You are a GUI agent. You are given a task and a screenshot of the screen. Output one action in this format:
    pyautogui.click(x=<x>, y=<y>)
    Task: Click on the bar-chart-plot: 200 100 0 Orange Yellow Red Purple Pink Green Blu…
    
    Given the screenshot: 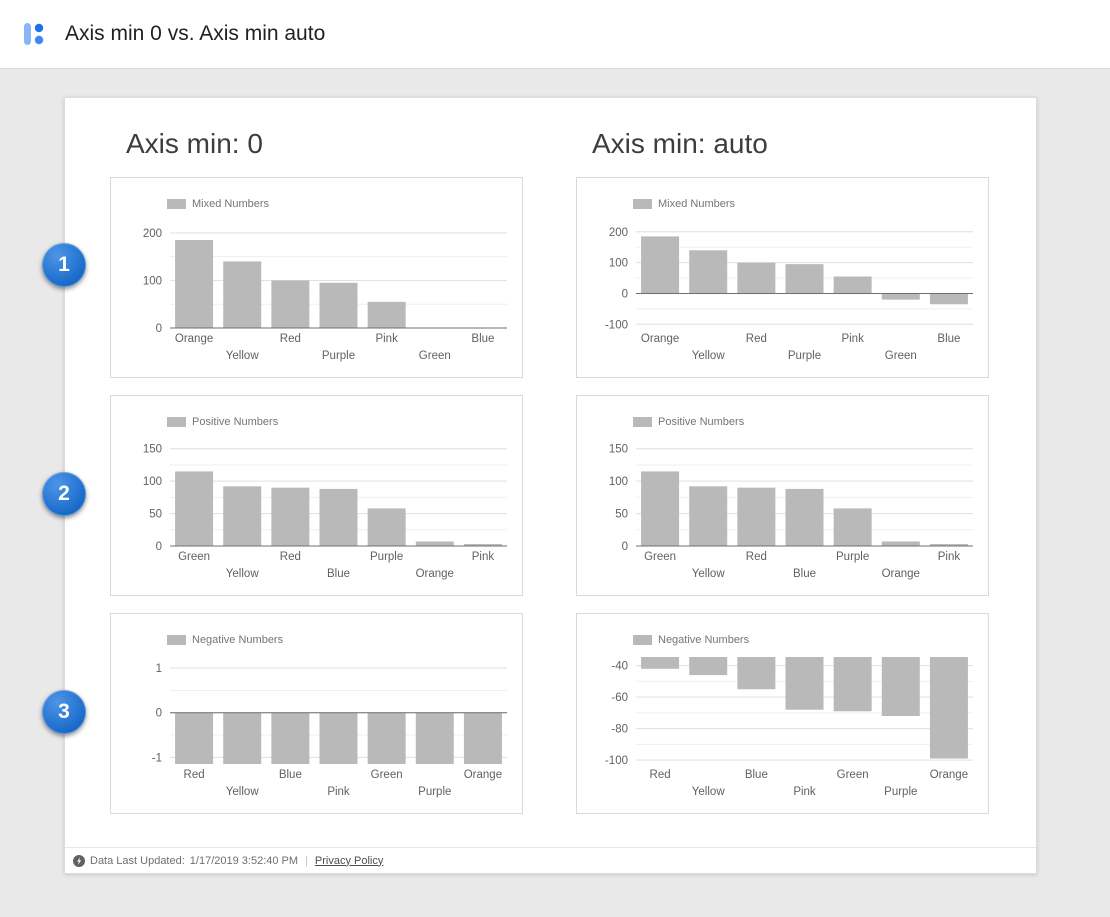 What is the action you would take?
    pyautogui.click(x=325, y=295)
    